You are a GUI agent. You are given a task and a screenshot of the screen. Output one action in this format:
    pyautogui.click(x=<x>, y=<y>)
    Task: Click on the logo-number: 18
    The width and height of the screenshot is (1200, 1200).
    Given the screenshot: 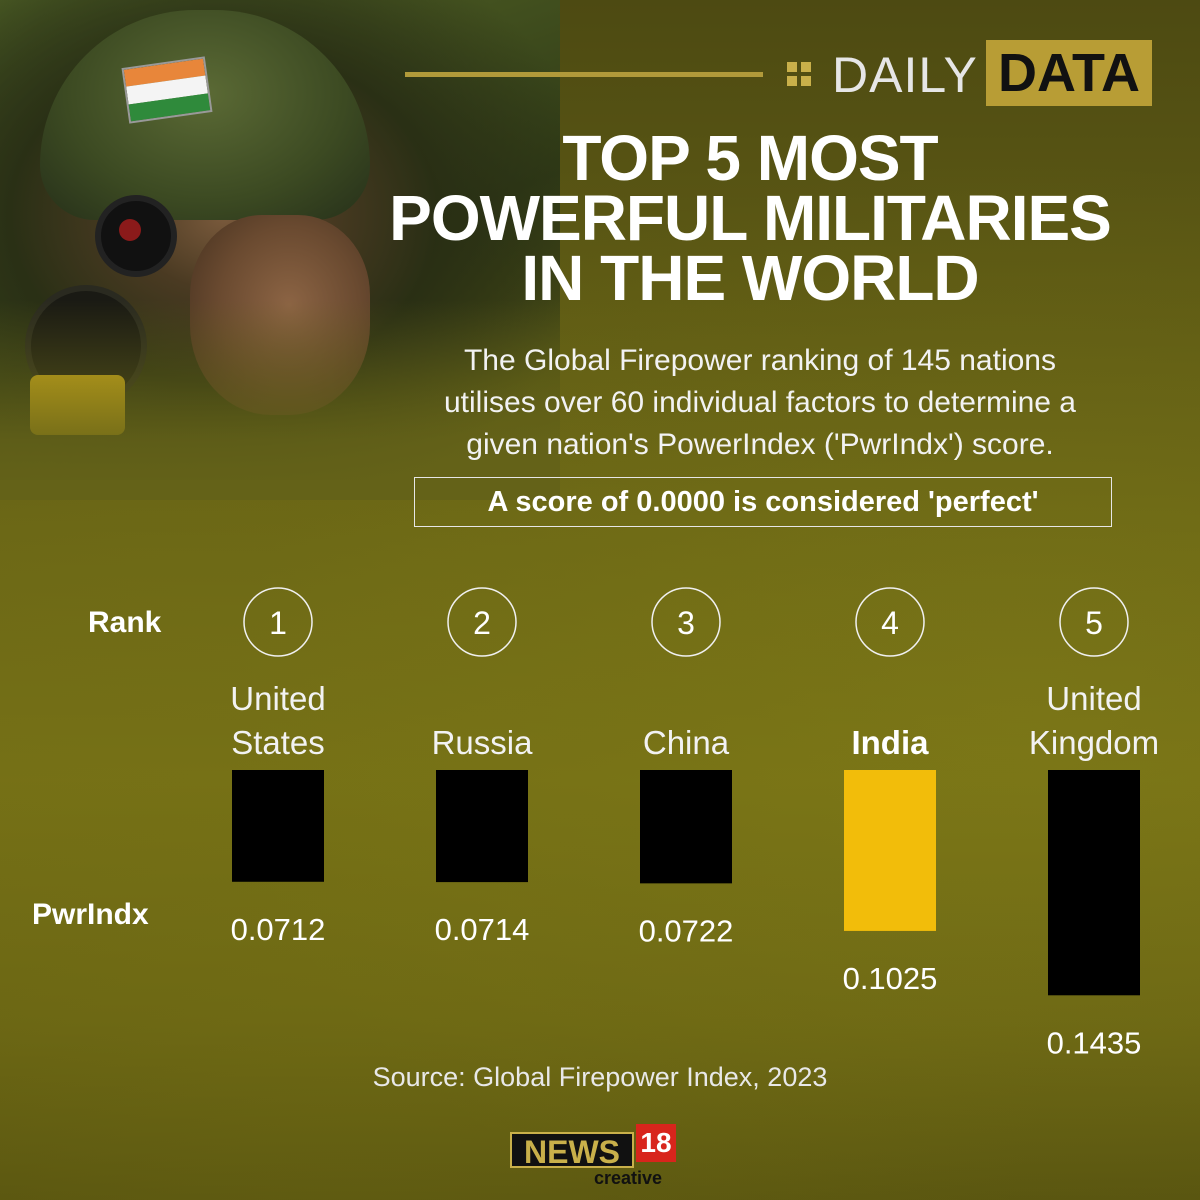 What is the action you would take?
    pyautogui.click(x=656, y=1143)
    